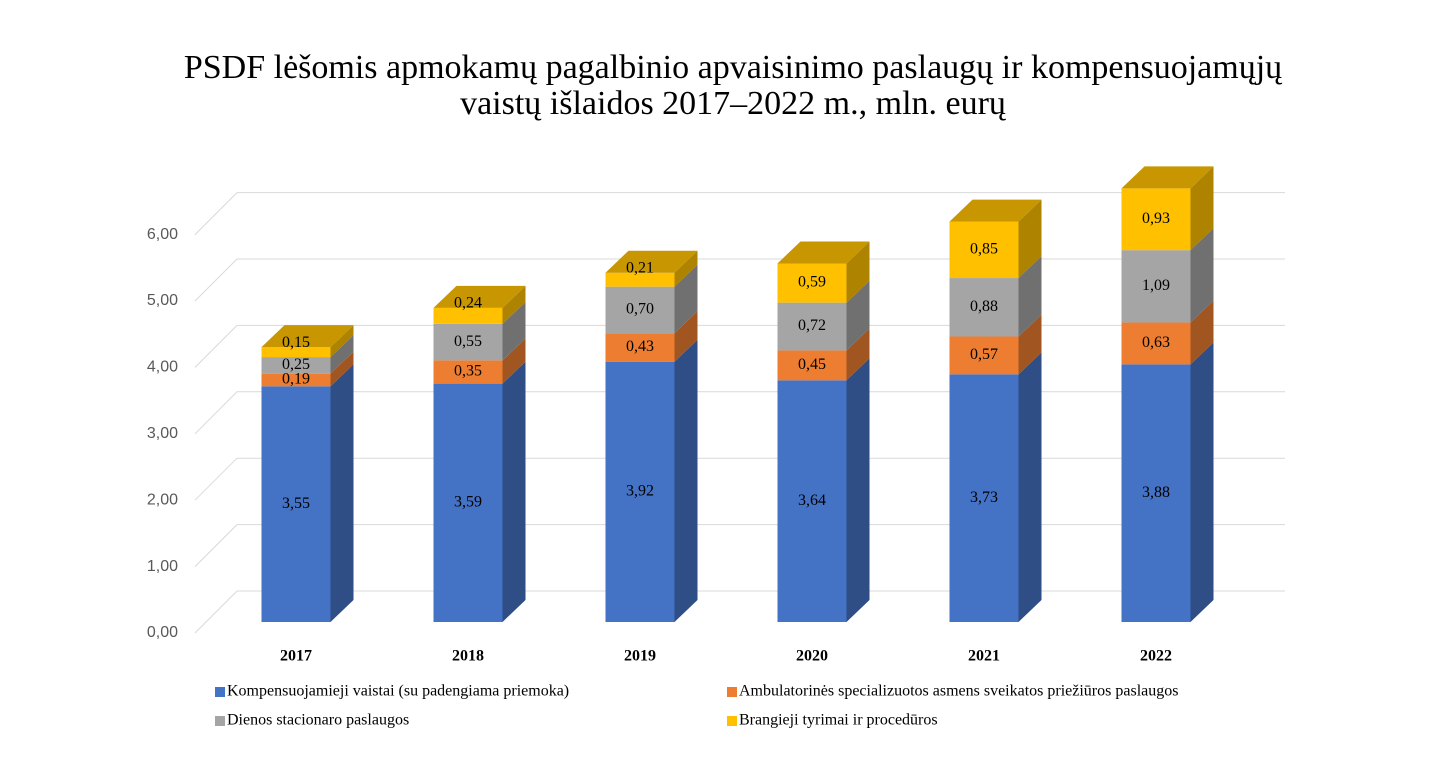  I want to click on data-label: 0,63, so click(1156, 342).